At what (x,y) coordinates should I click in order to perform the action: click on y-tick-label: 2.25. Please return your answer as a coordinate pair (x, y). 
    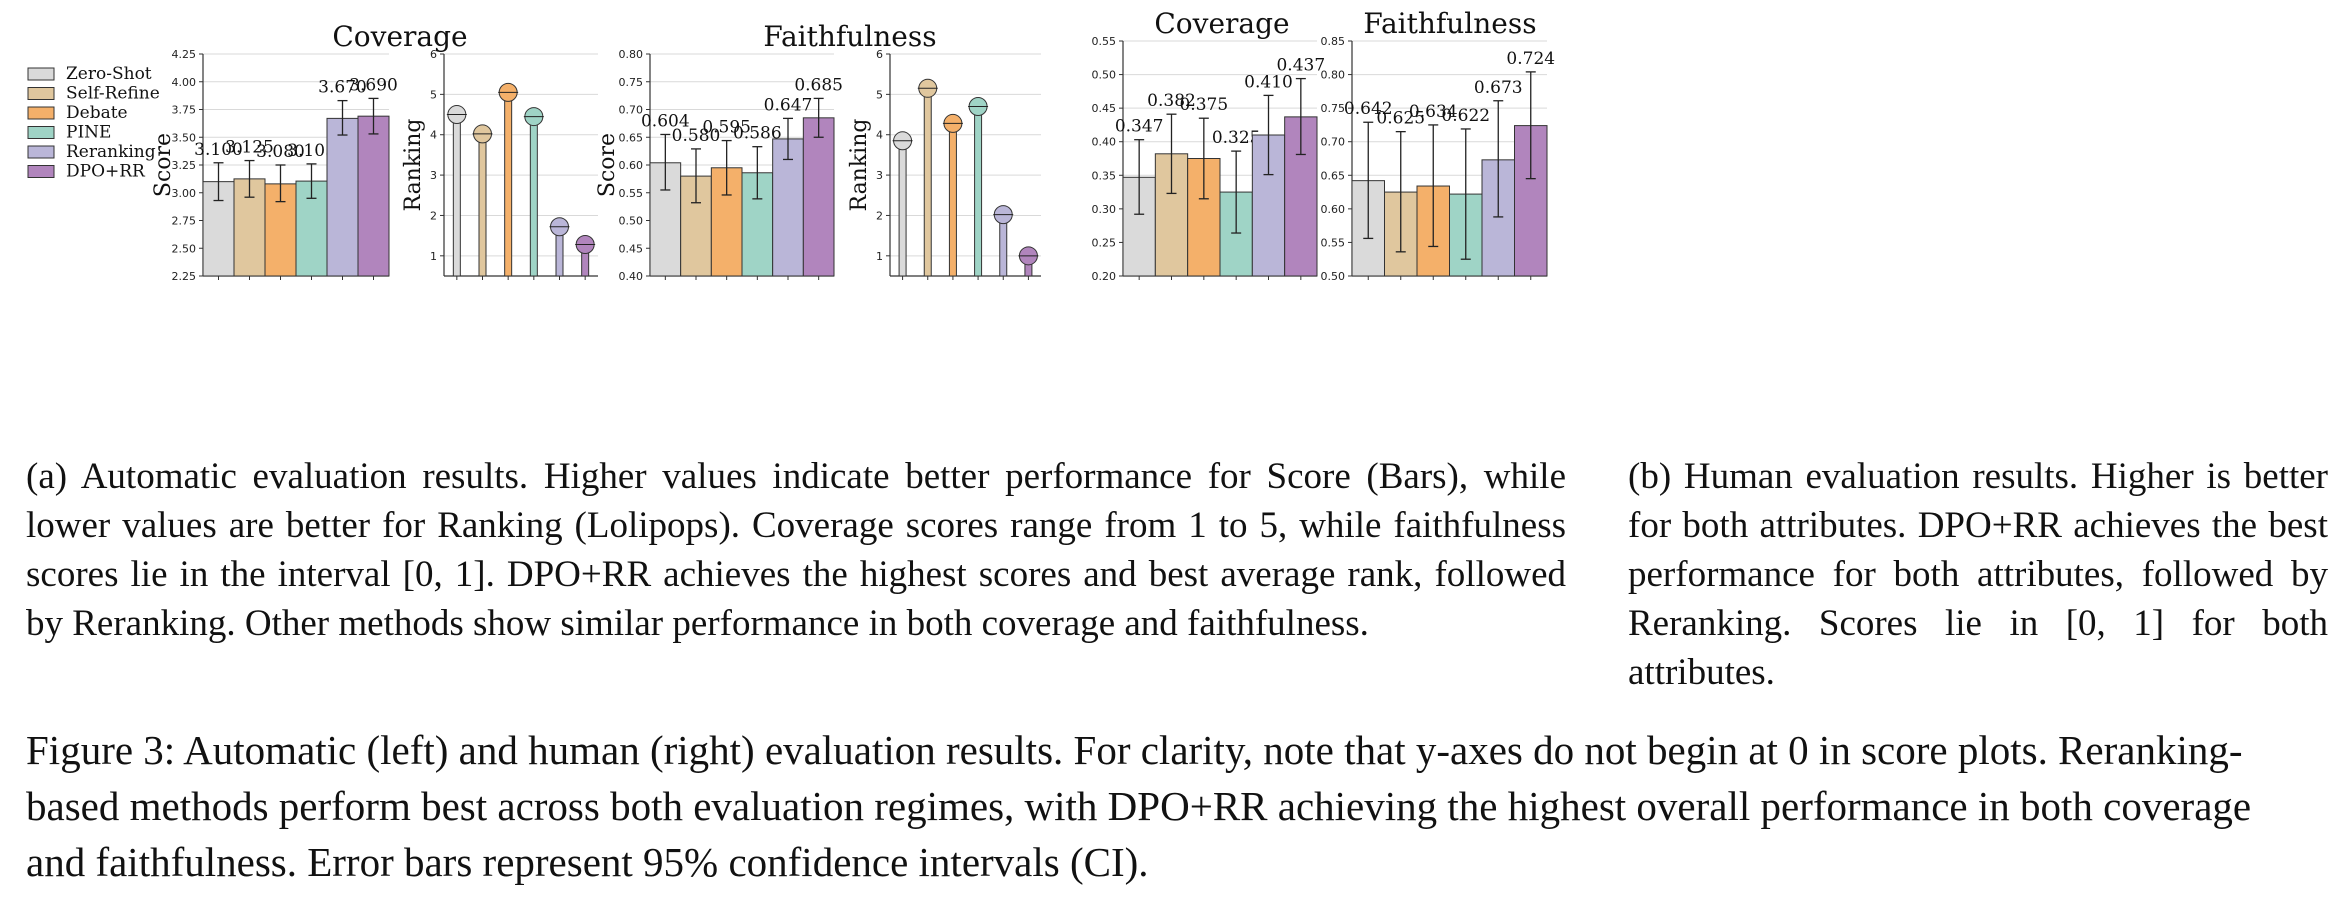
    Looking at the image, I should click on (184, 276).